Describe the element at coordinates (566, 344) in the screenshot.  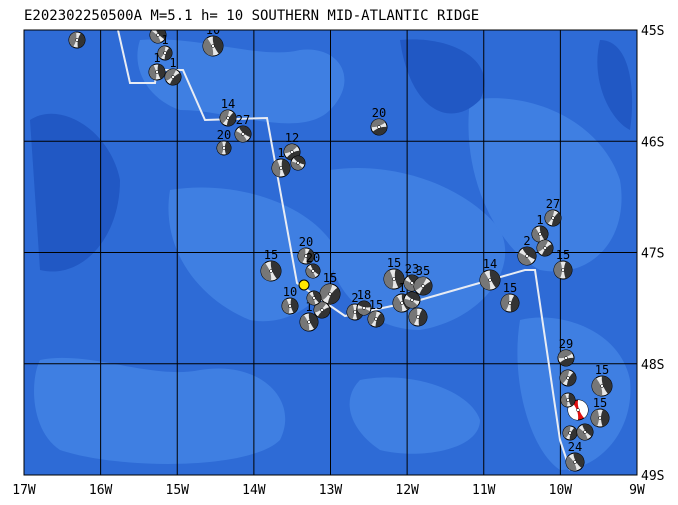
I see `depth-label: 29` at that location.